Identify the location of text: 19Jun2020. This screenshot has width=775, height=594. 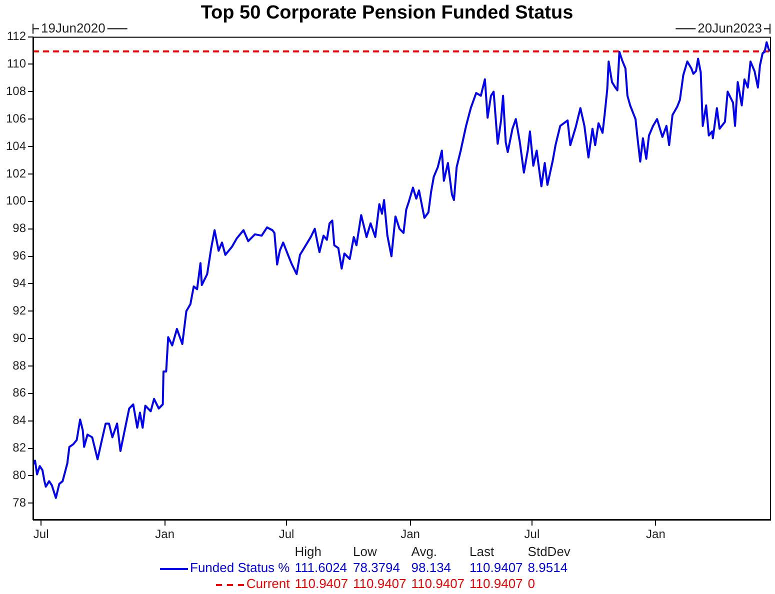
(73, 28).